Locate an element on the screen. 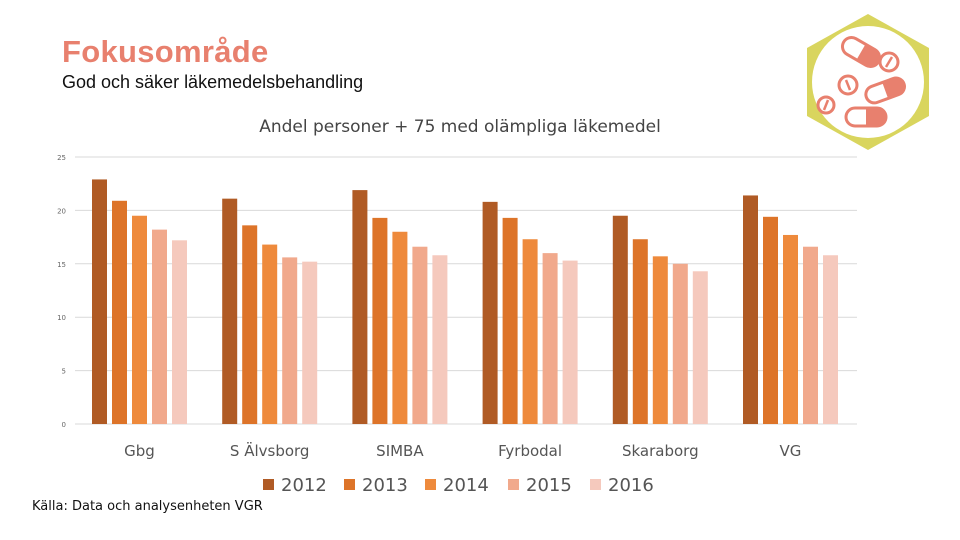 Image resolution: width=960 pixels, height=540 pixels. legend-swatch-2016 is located at coordinates (595, 484).